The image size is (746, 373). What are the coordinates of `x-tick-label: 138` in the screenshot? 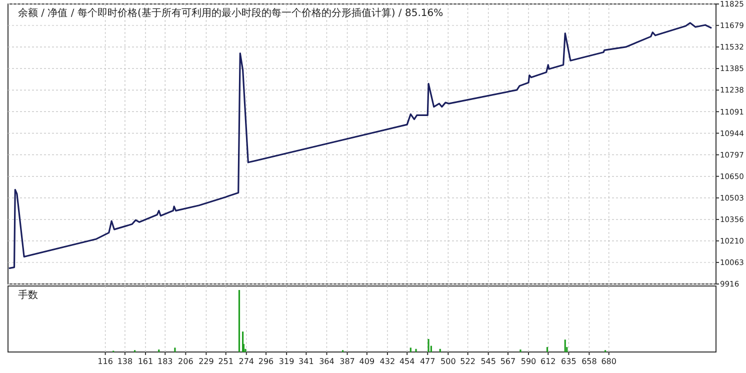 It's located at (125, 361).